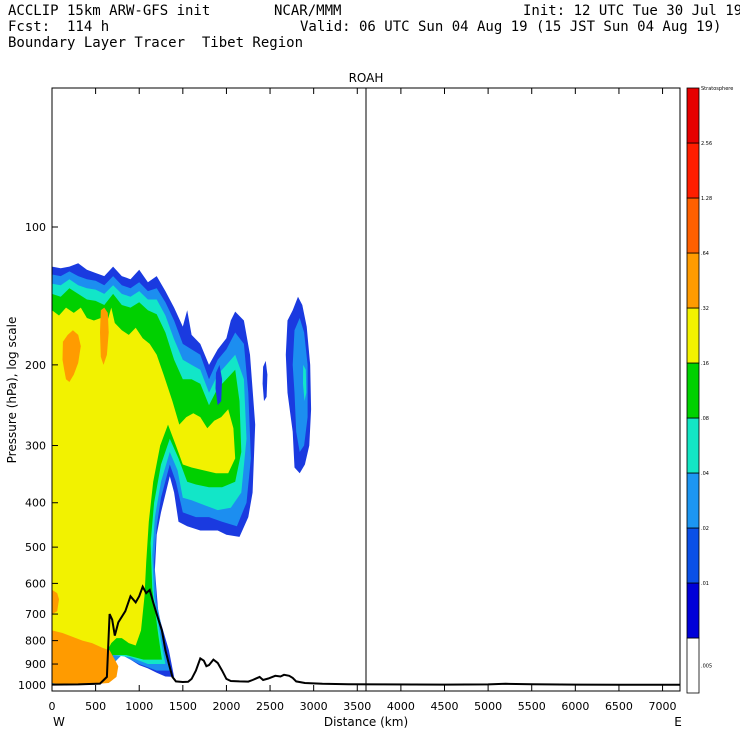 This screenshot has width=740, height=740. I want to click on y-tick-label: 600, so click(35, 583).